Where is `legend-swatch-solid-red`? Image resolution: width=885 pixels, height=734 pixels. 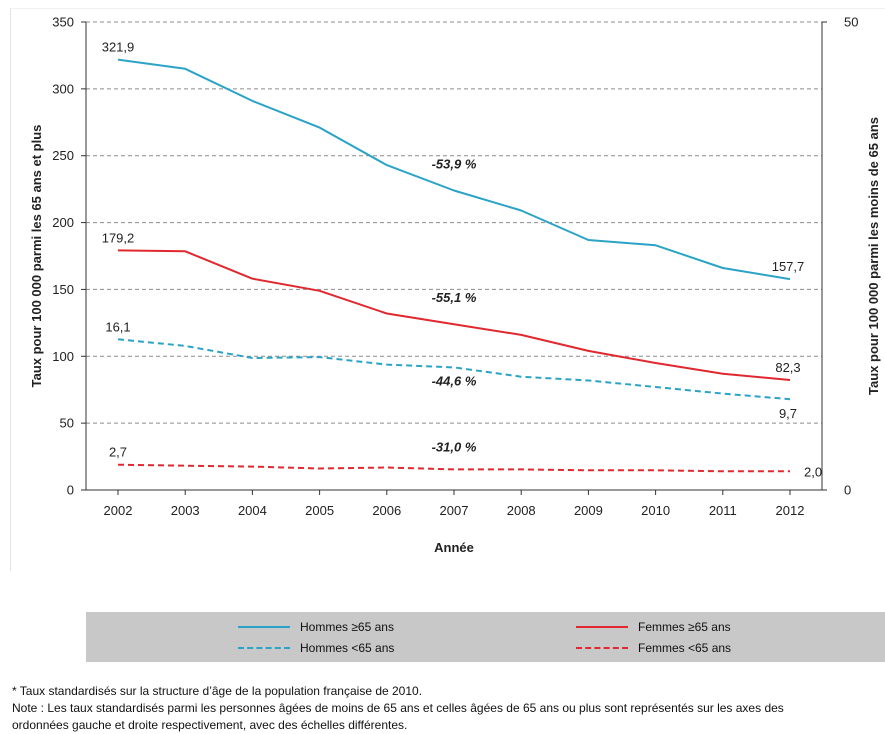 legend-swatch-solid-red is located at coordinates (602, 627).